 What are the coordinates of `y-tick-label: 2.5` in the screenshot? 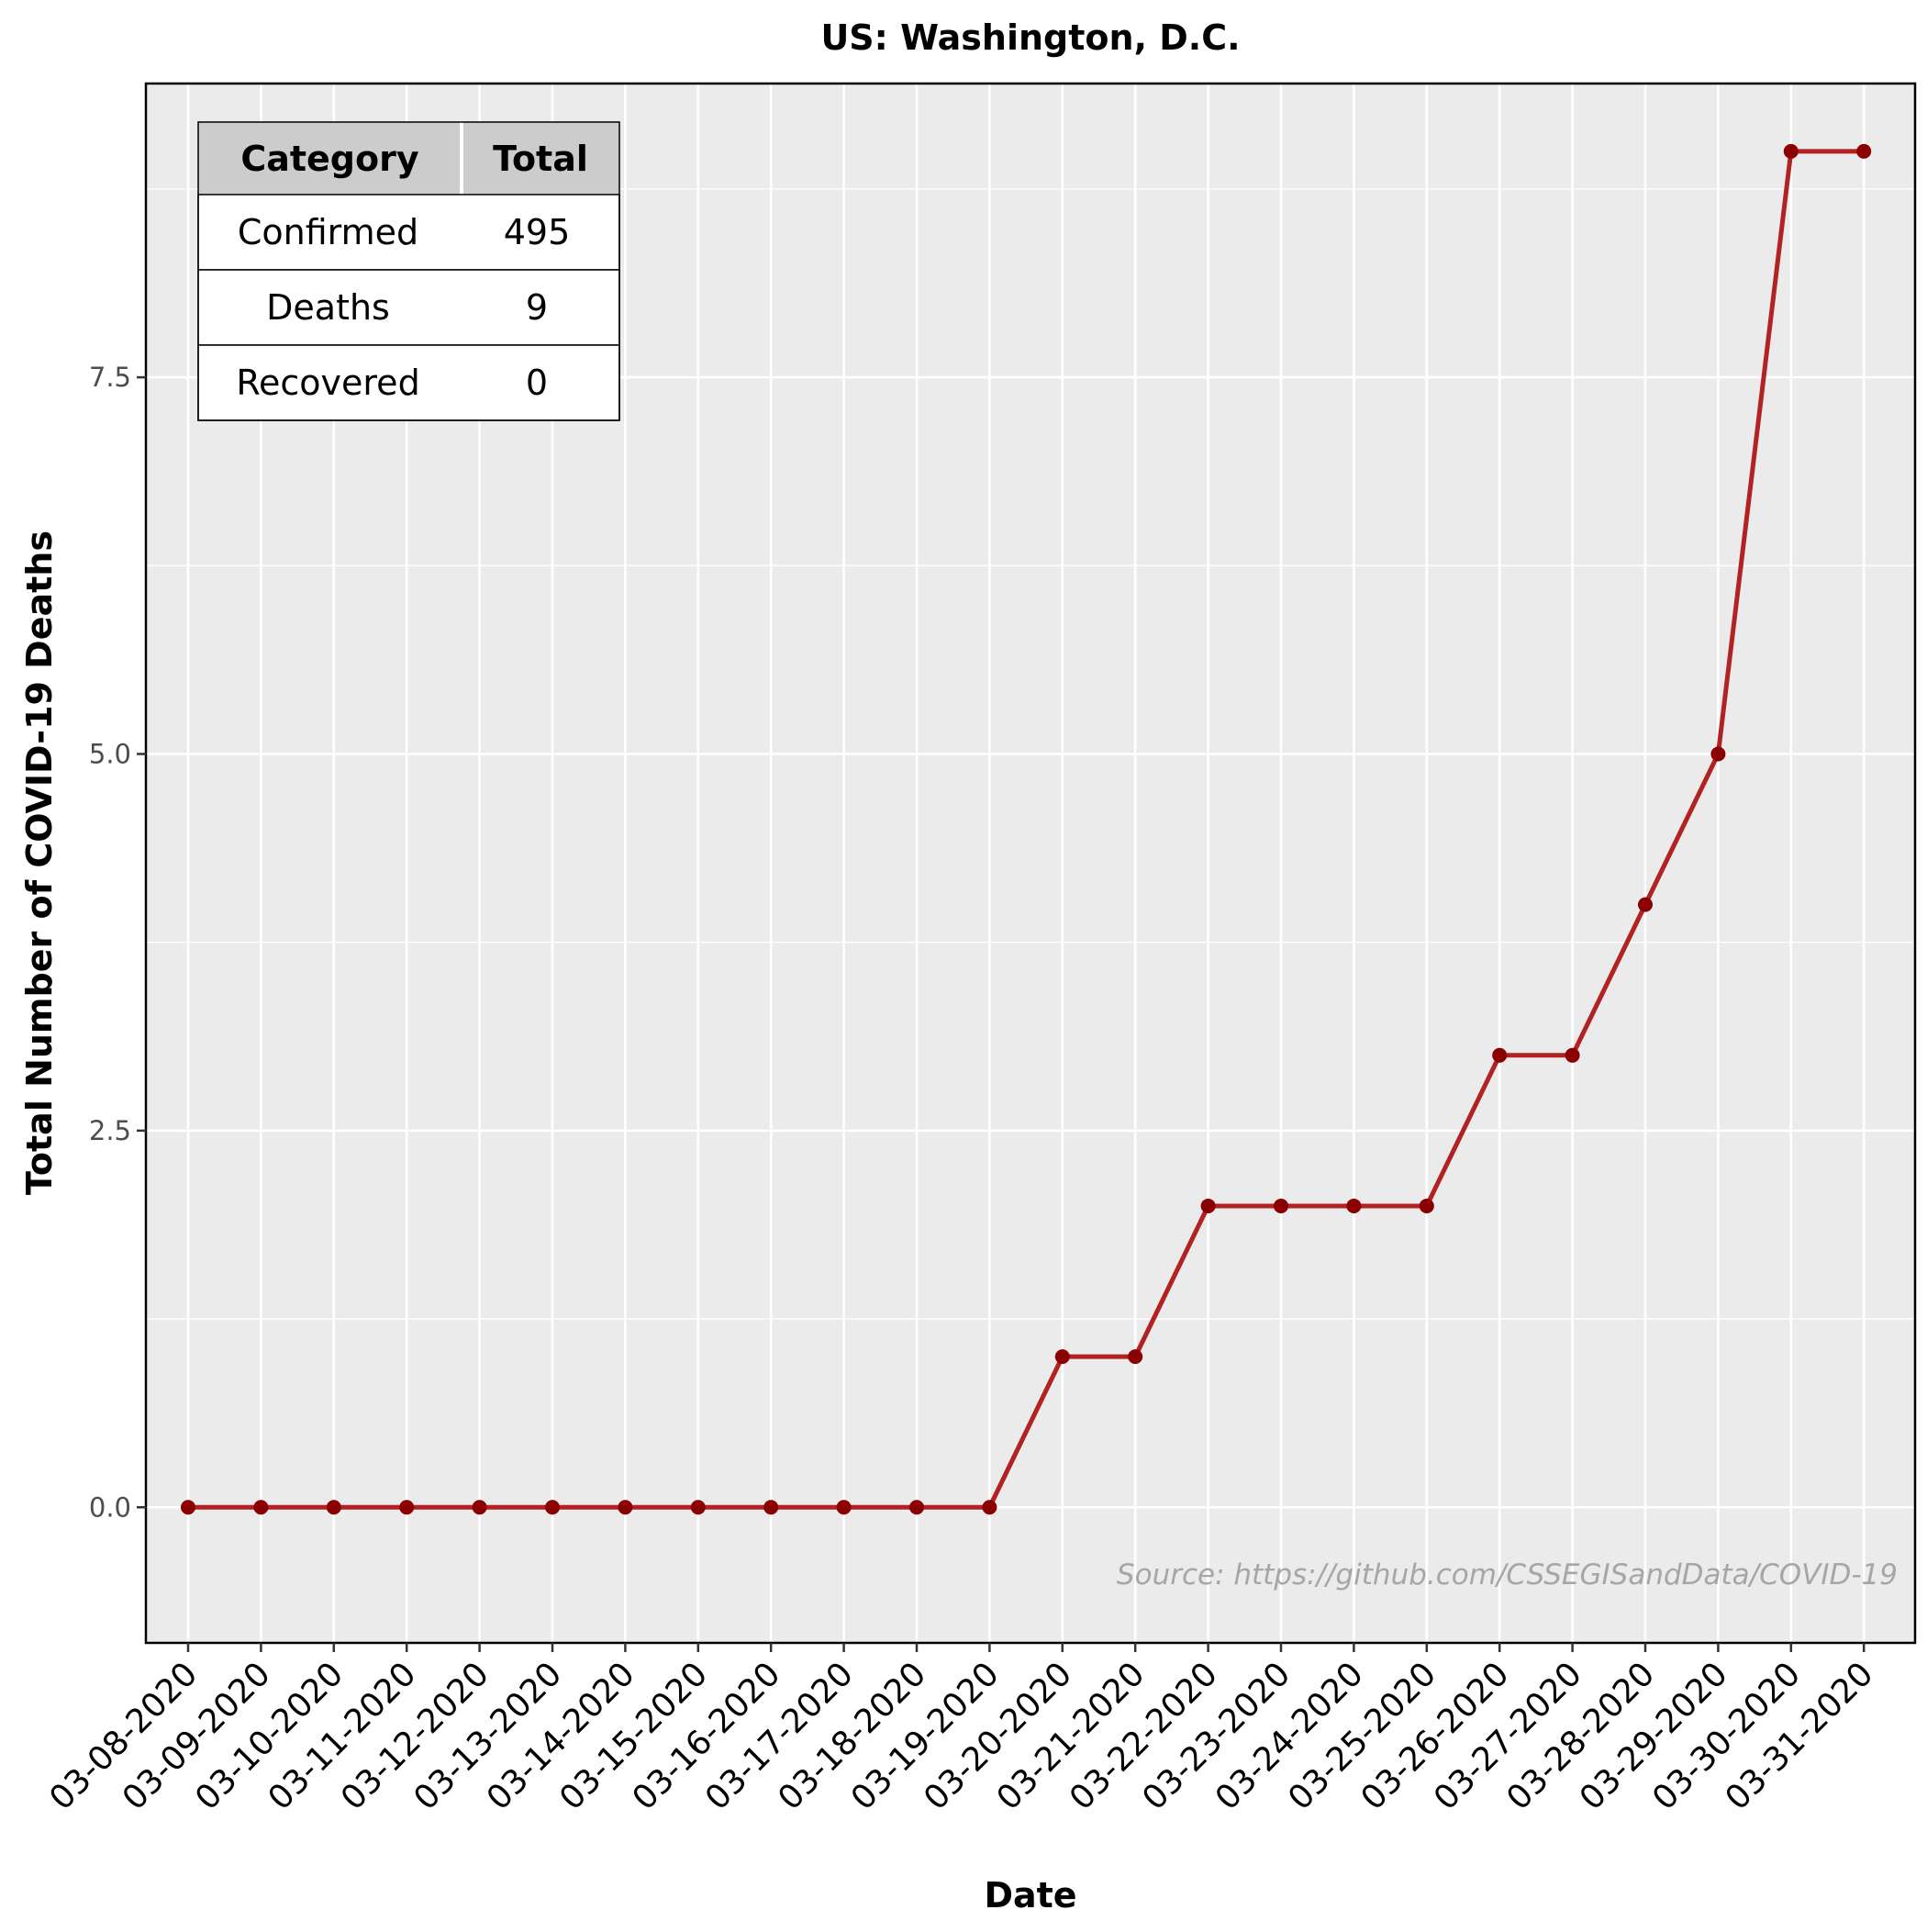 It's located at (110, 1130).